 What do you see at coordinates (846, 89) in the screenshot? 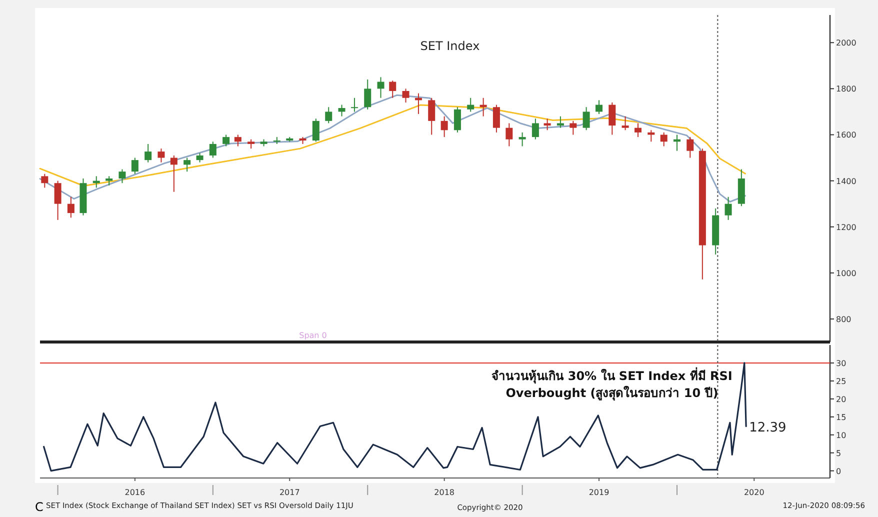
I see `y-tick-label: 1800` at bounding box center [846, 89].